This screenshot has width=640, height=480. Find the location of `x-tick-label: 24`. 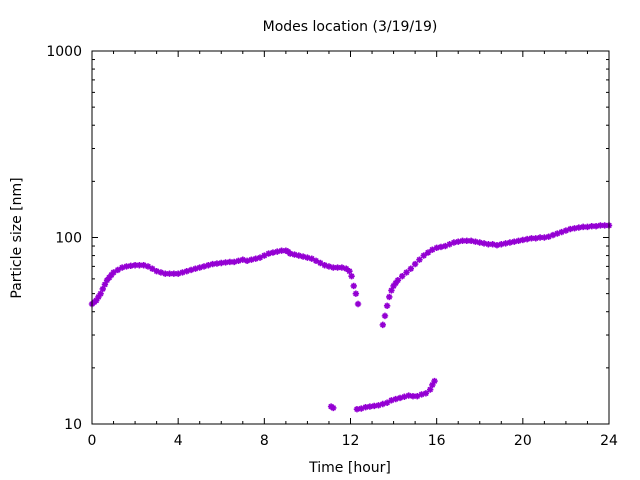

x-tick-label: 24 is located at coordinates (609, 441).